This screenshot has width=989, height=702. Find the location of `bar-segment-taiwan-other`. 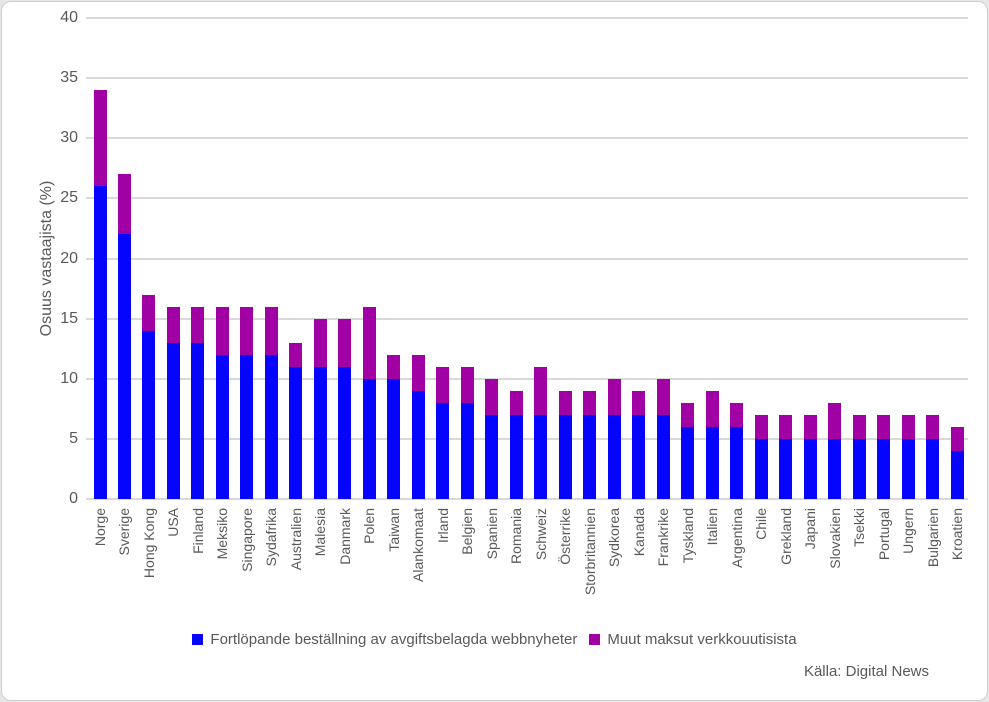

bar-segment-taiwan-other is located at coordinates (394, 366).